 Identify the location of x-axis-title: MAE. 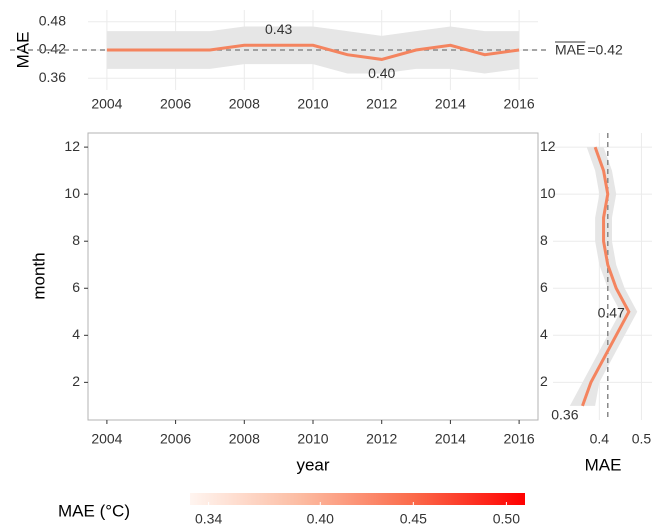
(603, 464).